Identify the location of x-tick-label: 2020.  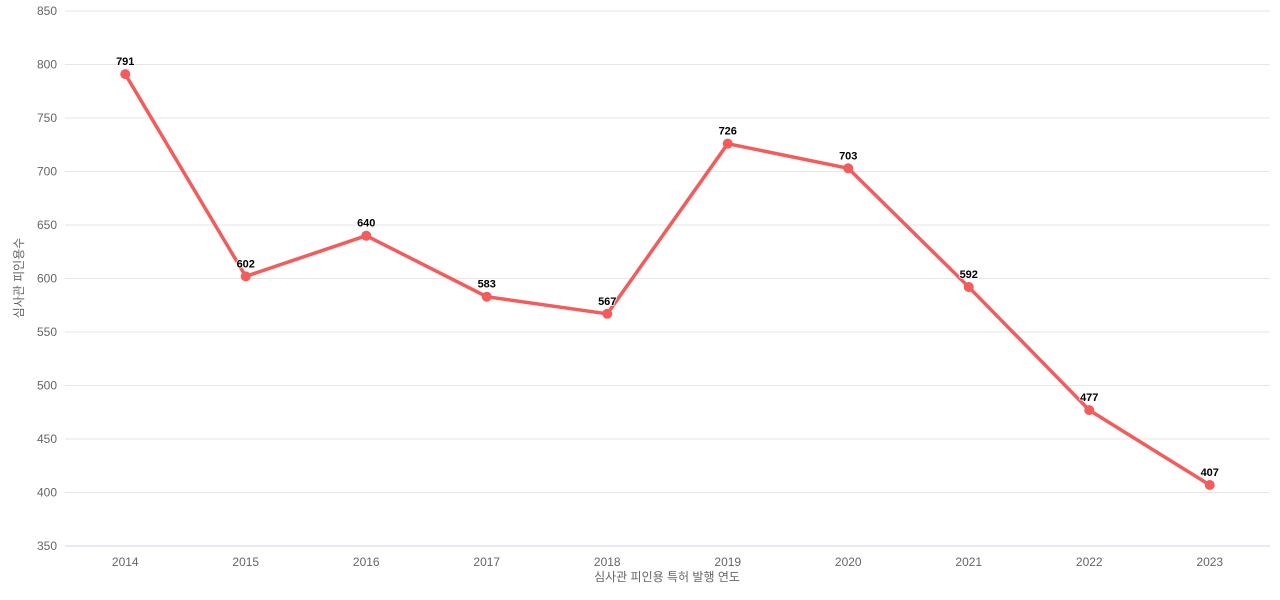
(848, 562).